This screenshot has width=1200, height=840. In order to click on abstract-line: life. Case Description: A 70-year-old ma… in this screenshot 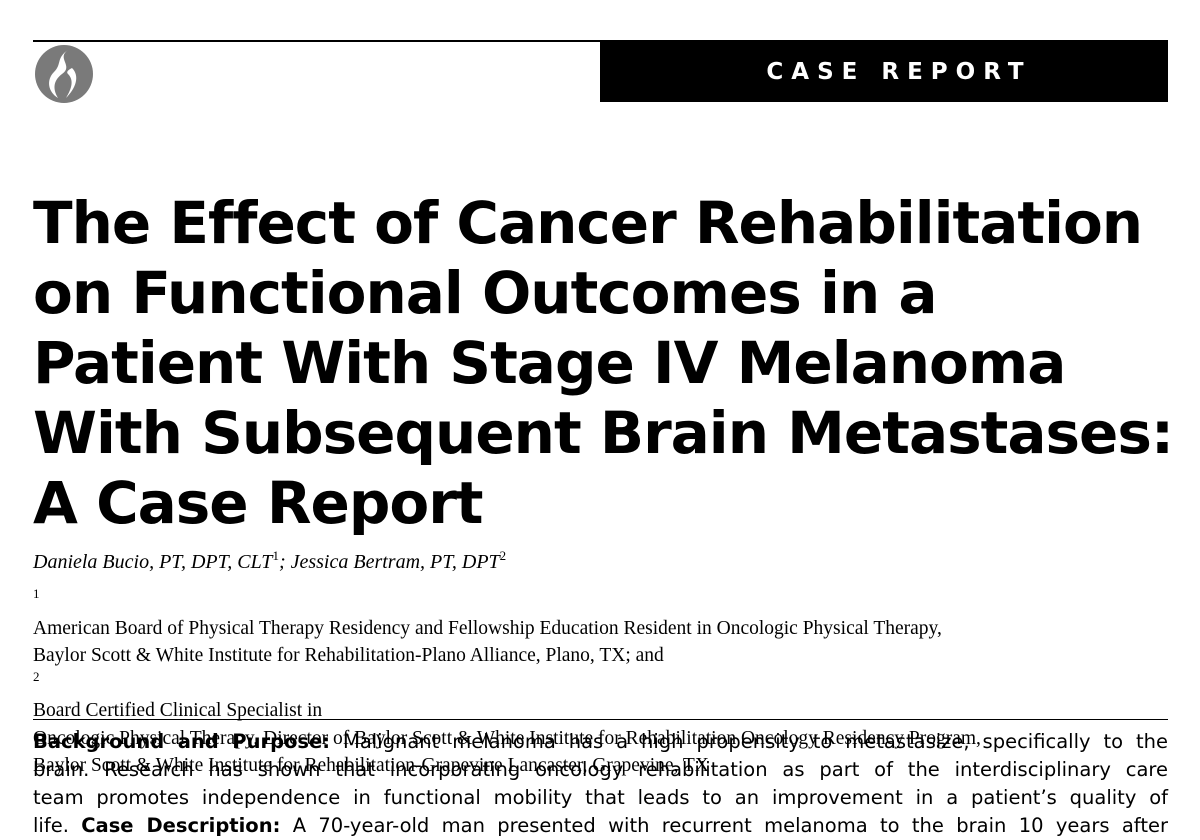, I will do `click(600, 826)`.